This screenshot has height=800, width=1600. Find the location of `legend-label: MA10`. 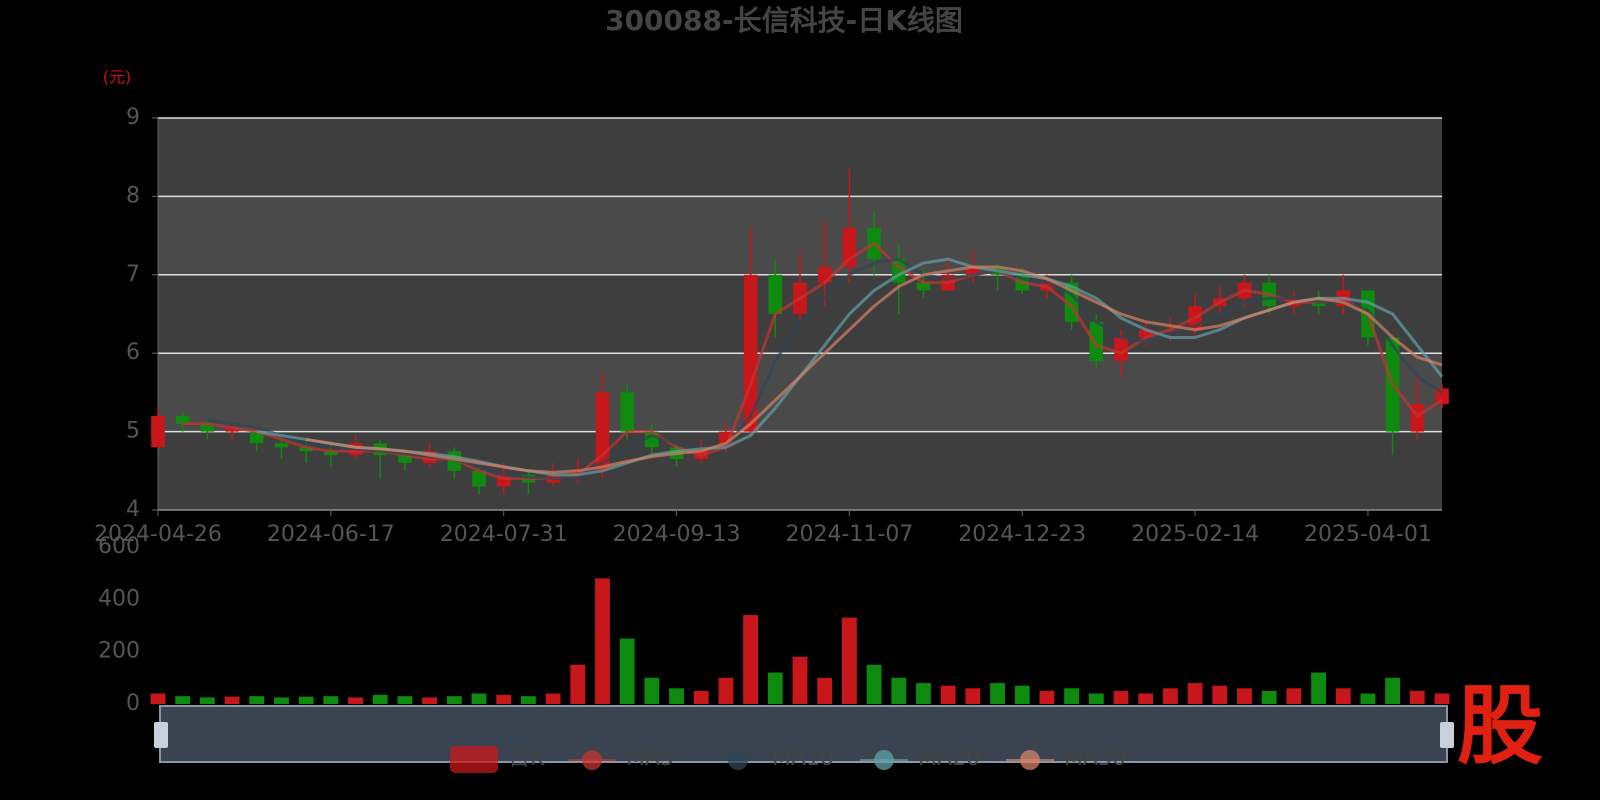

legend-label: MA10 is located at coordinates (803, 758).